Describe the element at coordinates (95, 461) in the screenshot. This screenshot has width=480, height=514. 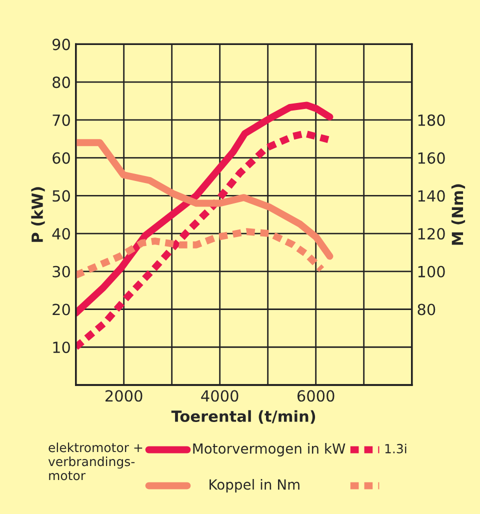
I see `legend-title: elektromotor + verbrandings- motor` at that location.